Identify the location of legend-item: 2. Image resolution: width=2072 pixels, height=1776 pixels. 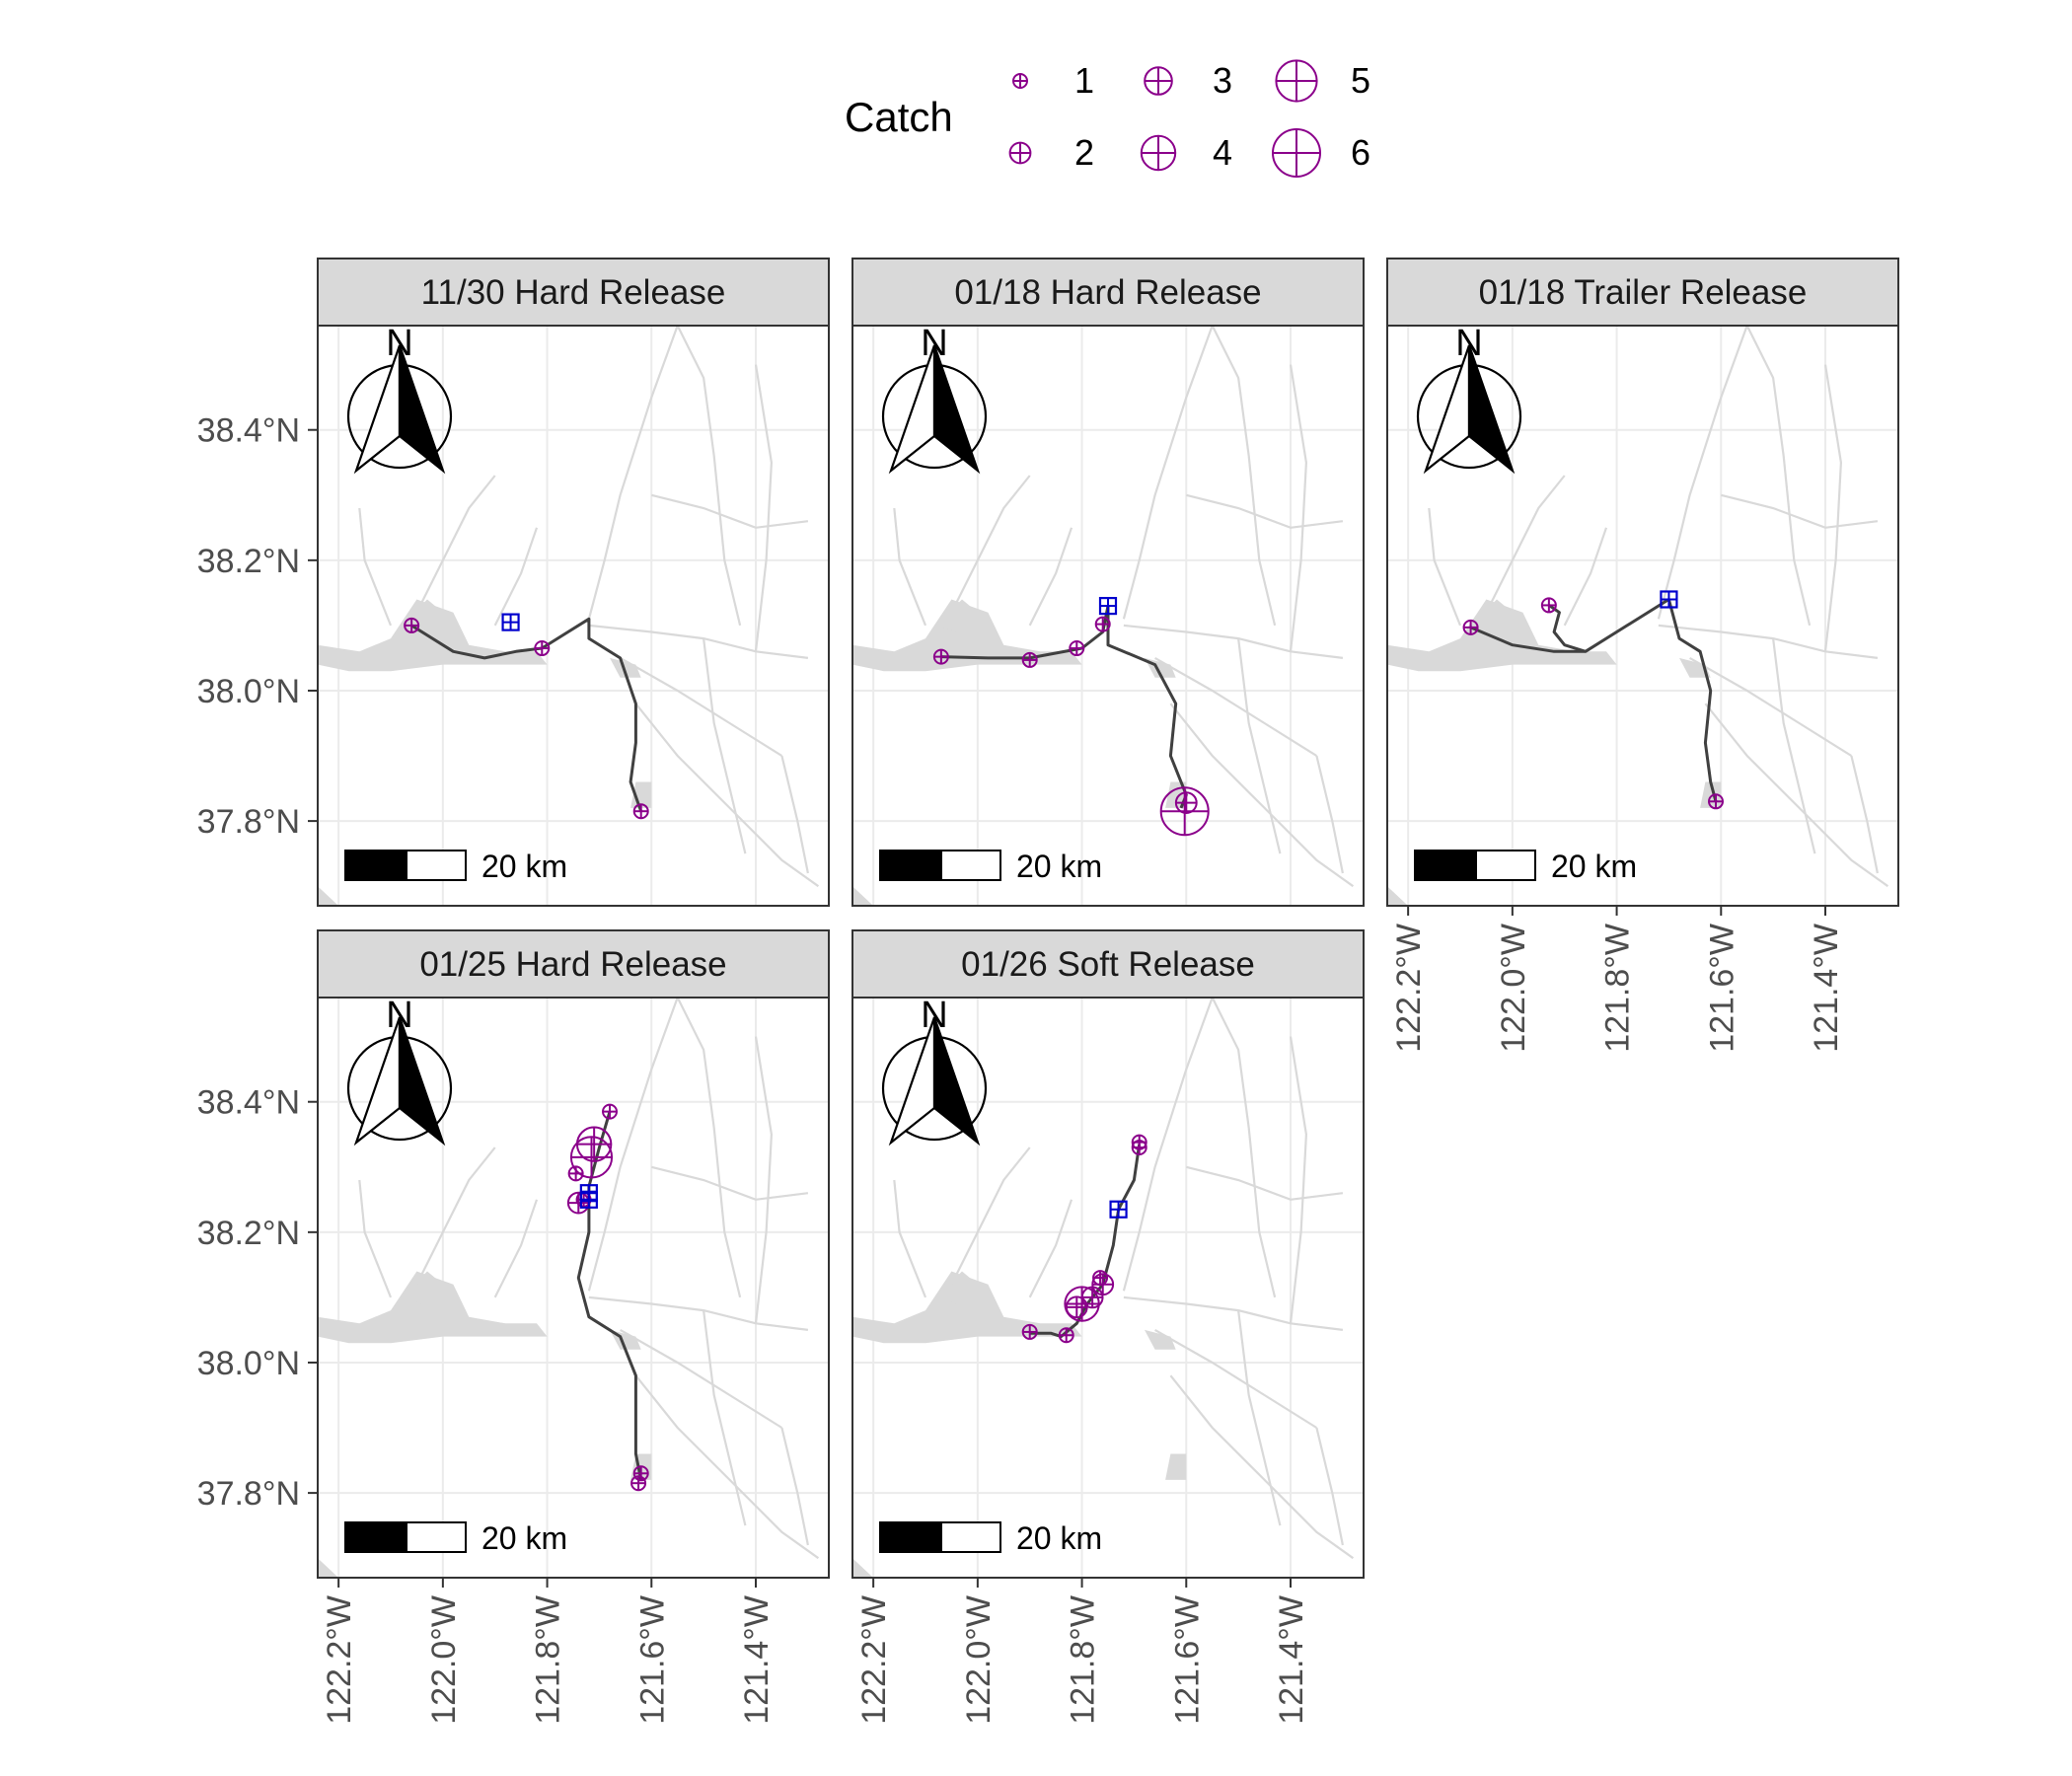
(1051, 153).